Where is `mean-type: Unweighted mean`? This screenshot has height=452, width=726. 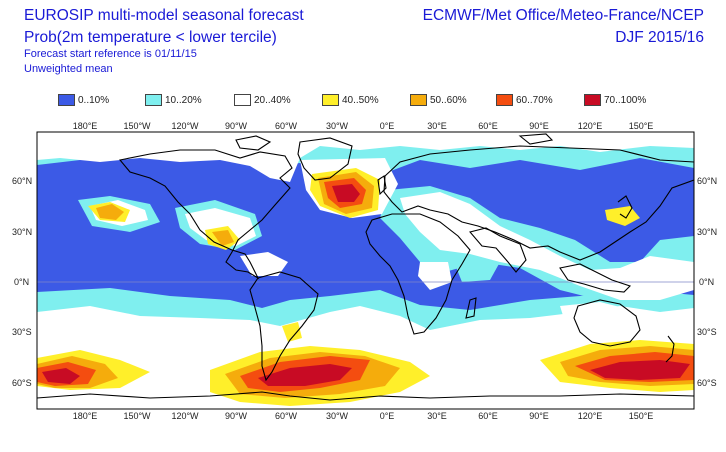 mean-type: Unweighted mean is located at coordinates (68, 69).